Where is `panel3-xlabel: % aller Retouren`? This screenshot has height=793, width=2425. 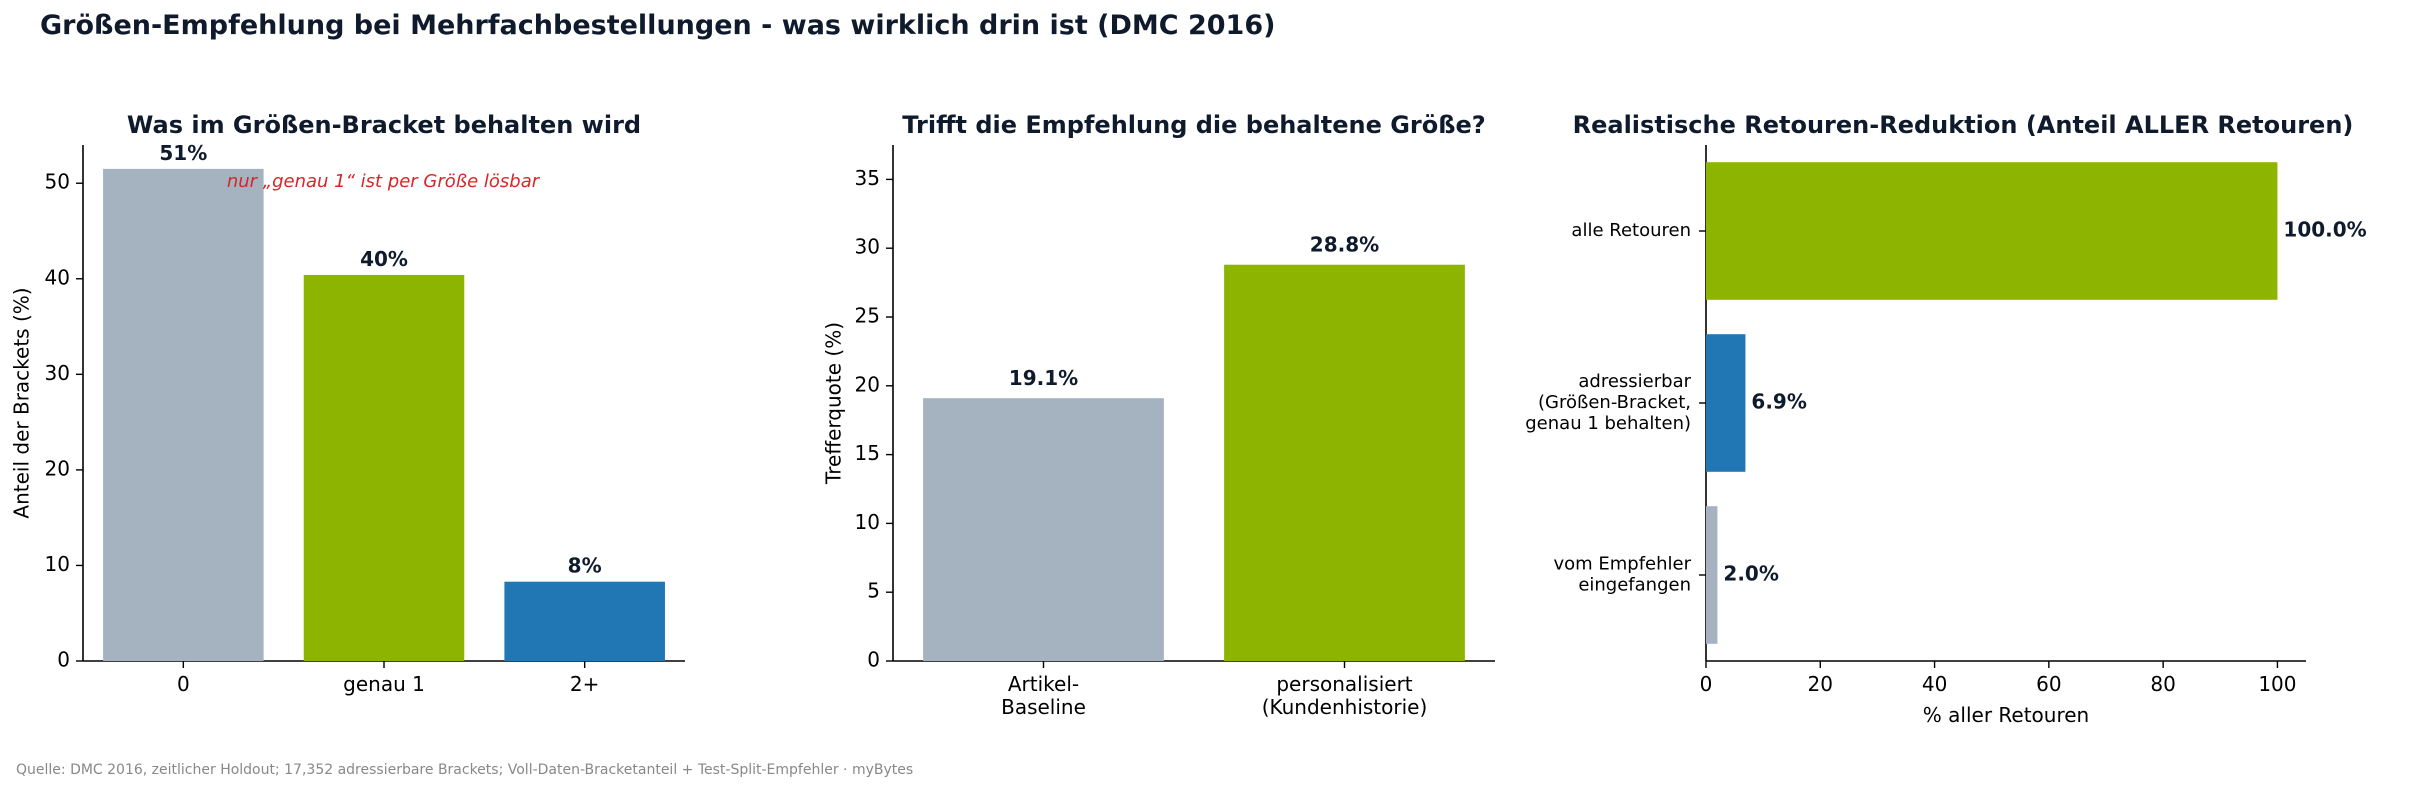
panel3-xlabel: % aller Retouren is located at coordinates (2006, 715).